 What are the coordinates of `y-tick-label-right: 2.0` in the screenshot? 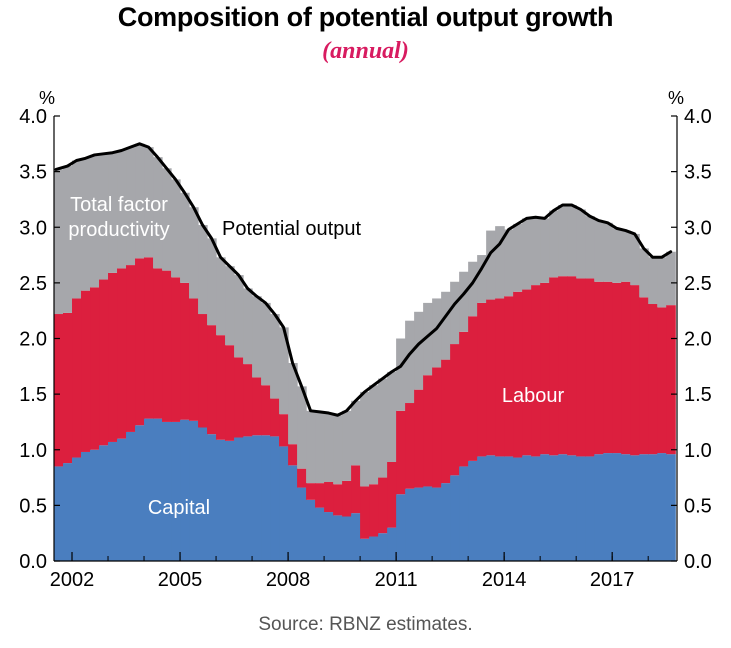 It's located at (698, 340).